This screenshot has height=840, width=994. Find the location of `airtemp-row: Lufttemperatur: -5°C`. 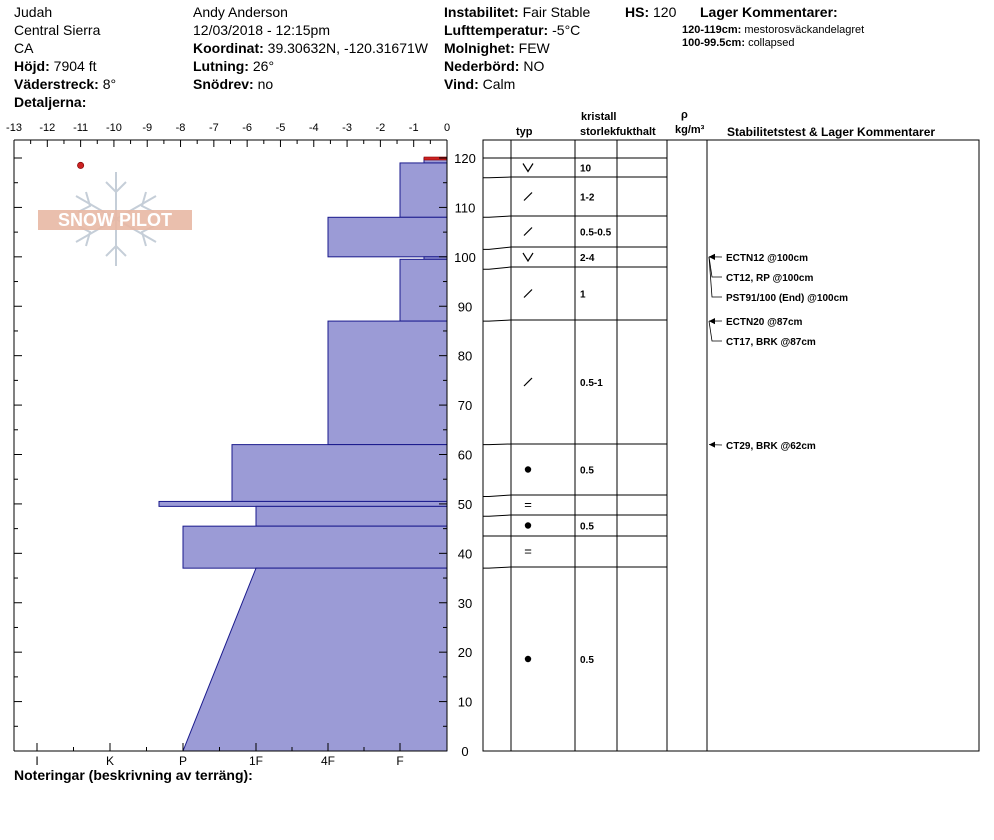

airtemp-row: Lufttemperatur: -5°C is located at coordinates (512, 30).